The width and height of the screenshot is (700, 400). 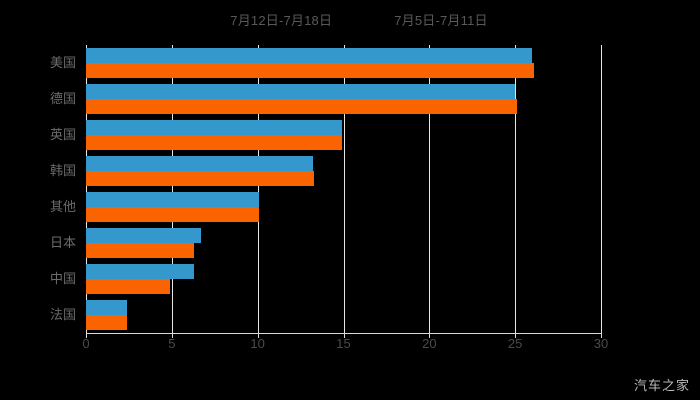 I want to click on chart-legend: 7月12日-7月18日 7月5日-7月11日, so click(x=350, y=20).